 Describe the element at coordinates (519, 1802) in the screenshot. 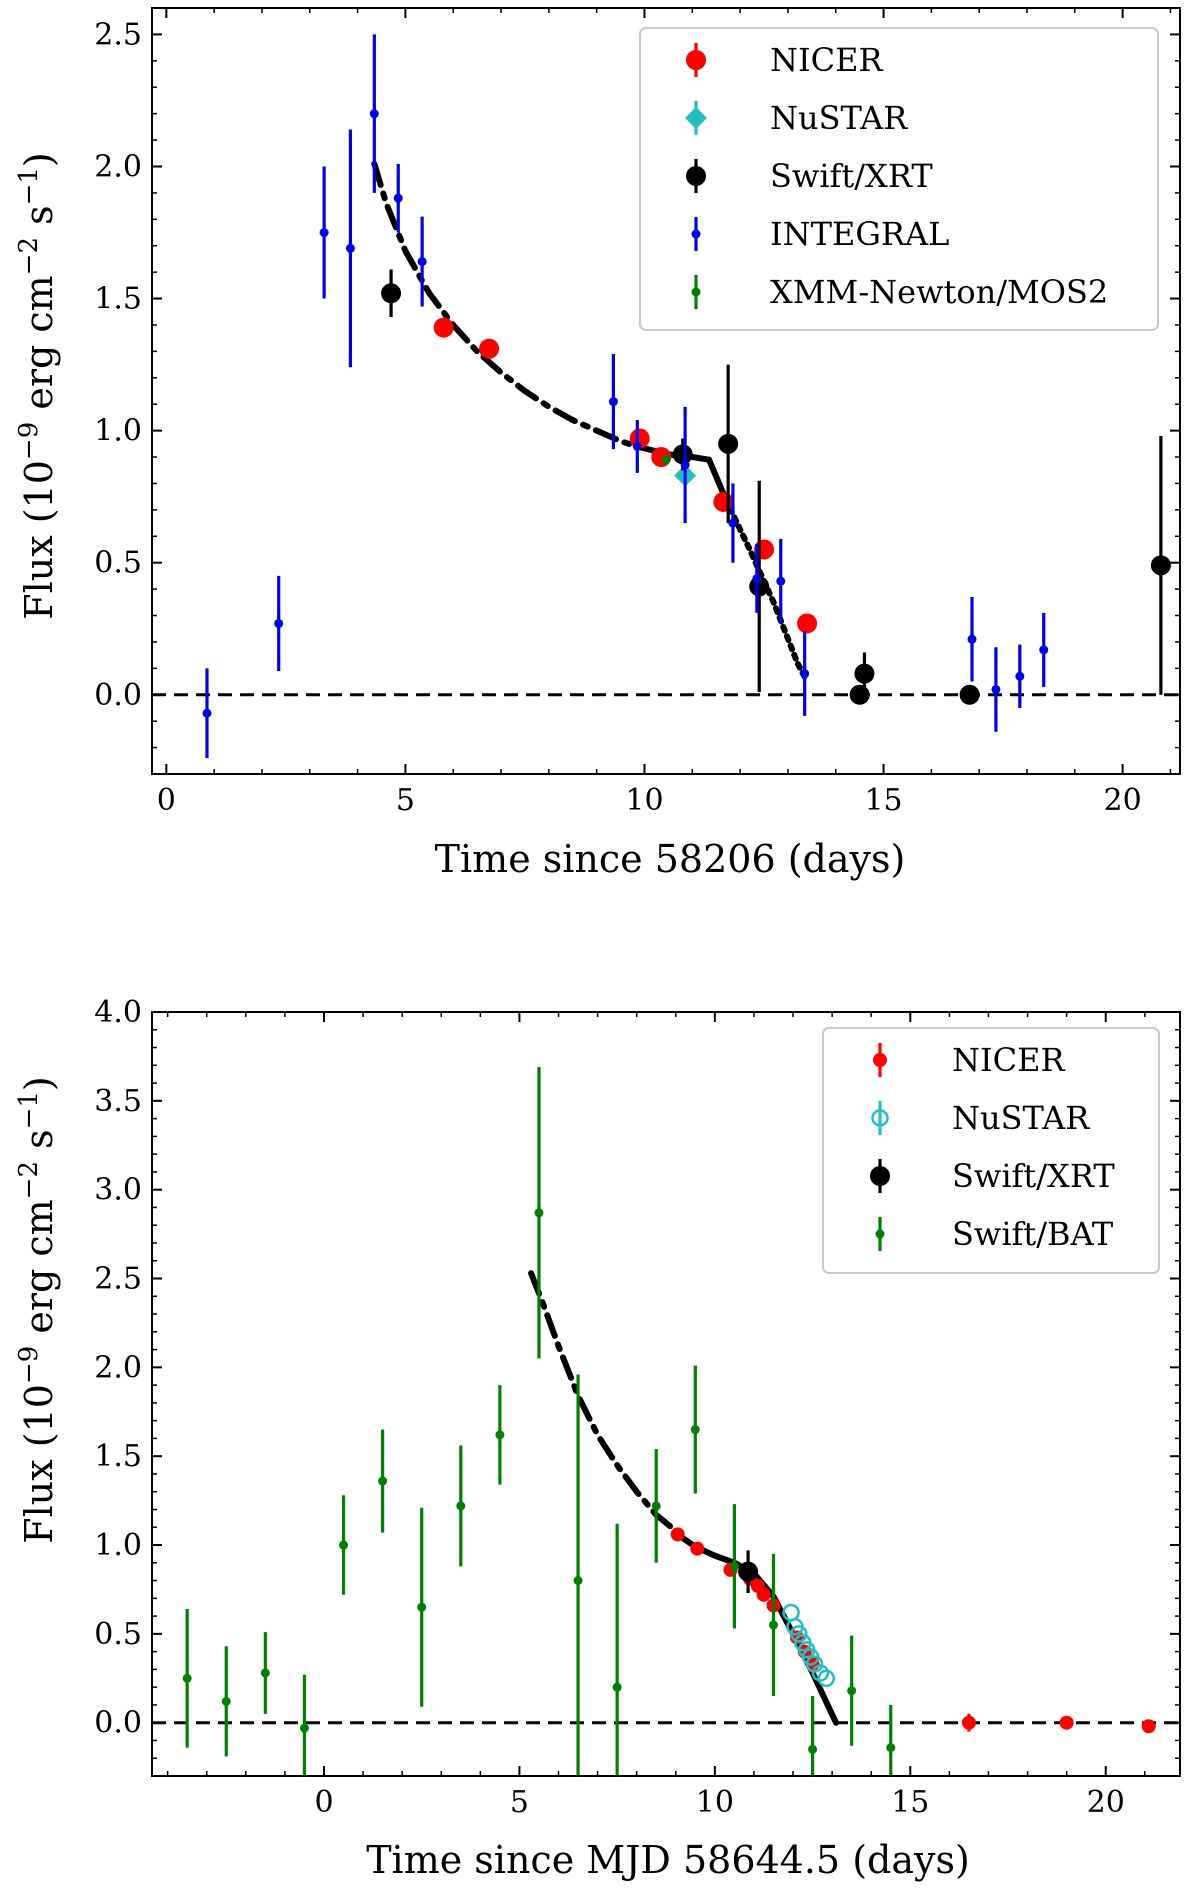

I see `bottom-xtick-label: 5` at that location.